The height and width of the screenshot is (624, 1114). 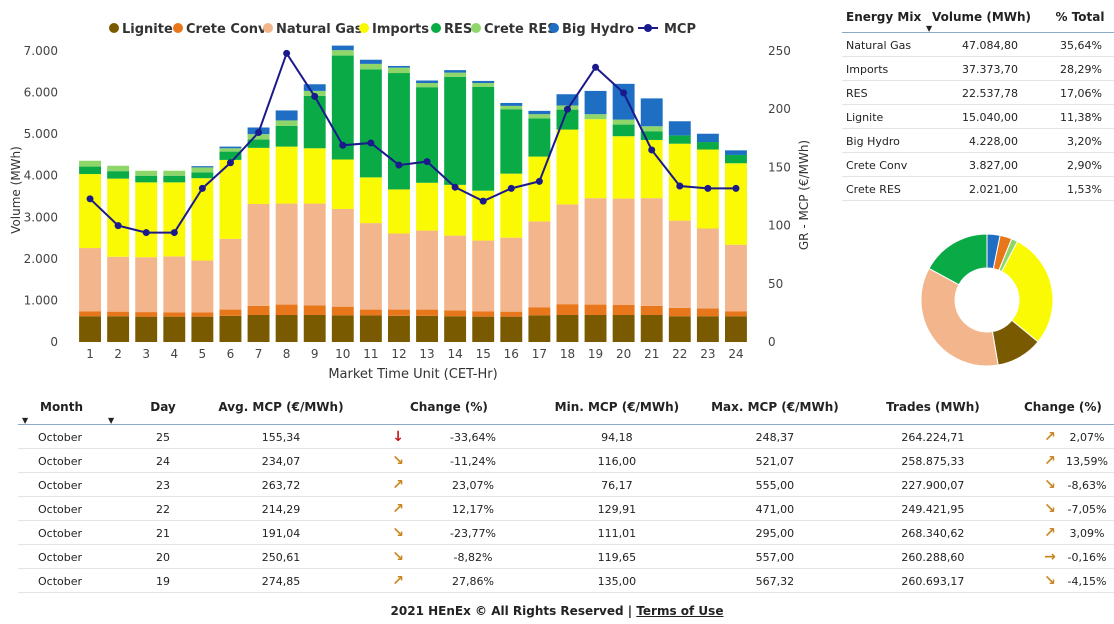 I want to click on header-max-mcp: Max. MCP (€/MWh), so click(x=774, y=410).